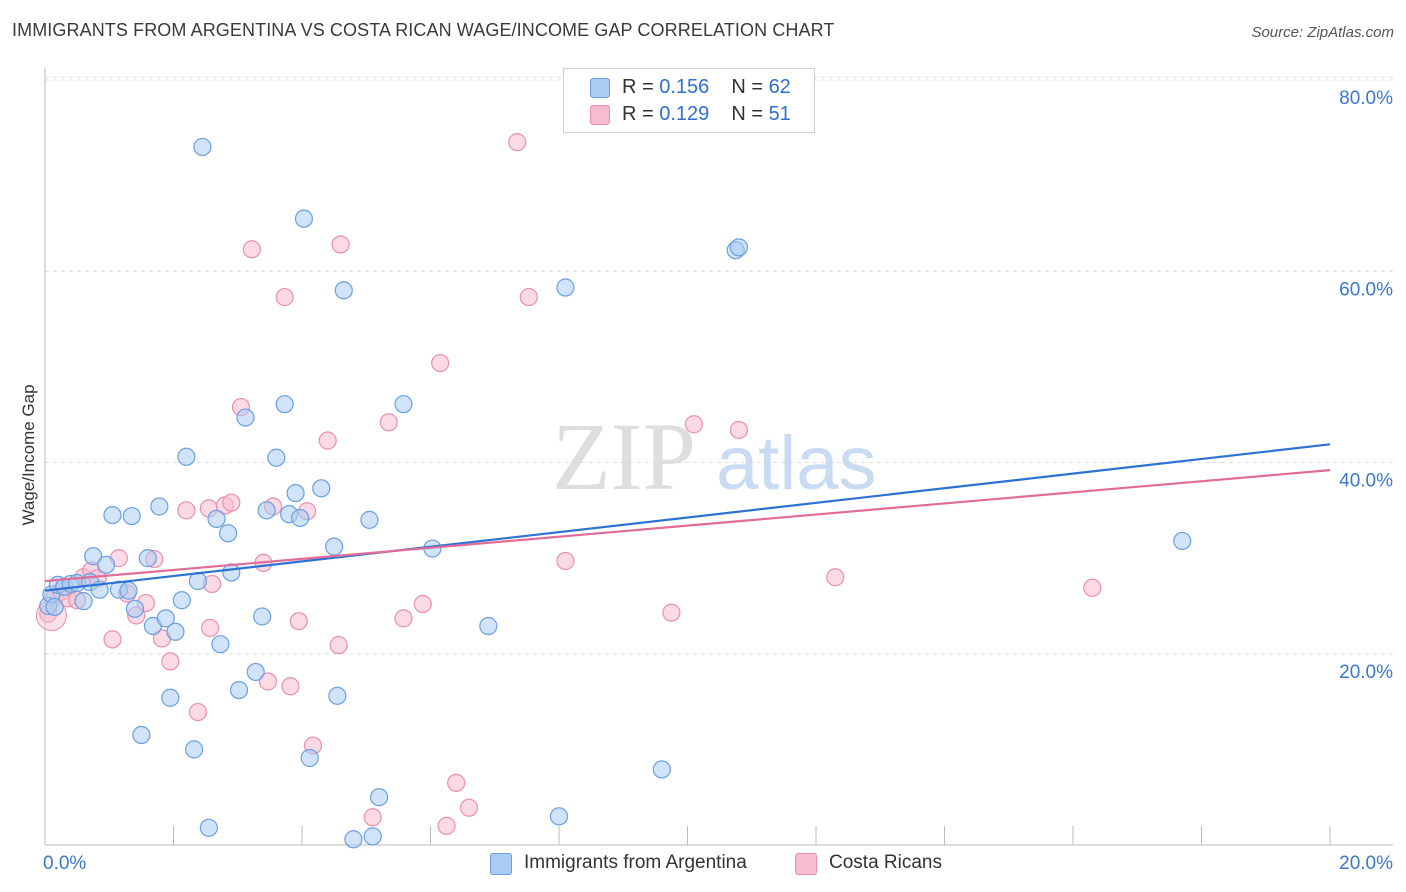 The height and width of the screenshot is (892, 1406). I want to click on watermark: ZIP atlas, so click(714, 456).